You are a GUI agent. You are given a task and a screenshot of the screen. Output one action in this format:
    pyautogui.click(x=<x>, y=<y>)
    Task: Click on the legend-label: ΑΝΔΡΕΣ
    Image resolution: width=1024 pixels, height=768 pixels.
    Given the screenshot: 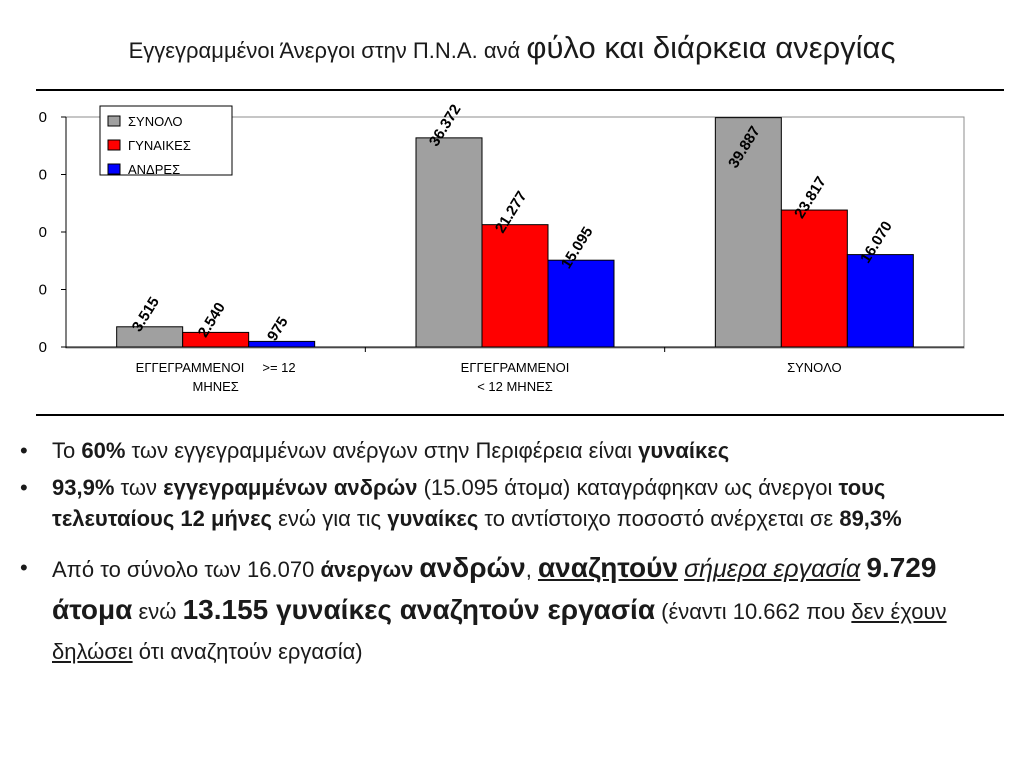 What is the action you would take?
    pyautogui.click(x=154, y=169)
    